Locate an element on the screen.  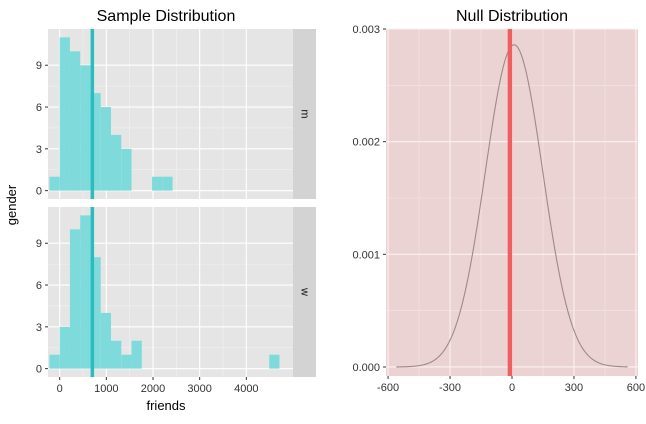
x-tick-label: 1000 is located at coordinates (106, 389).